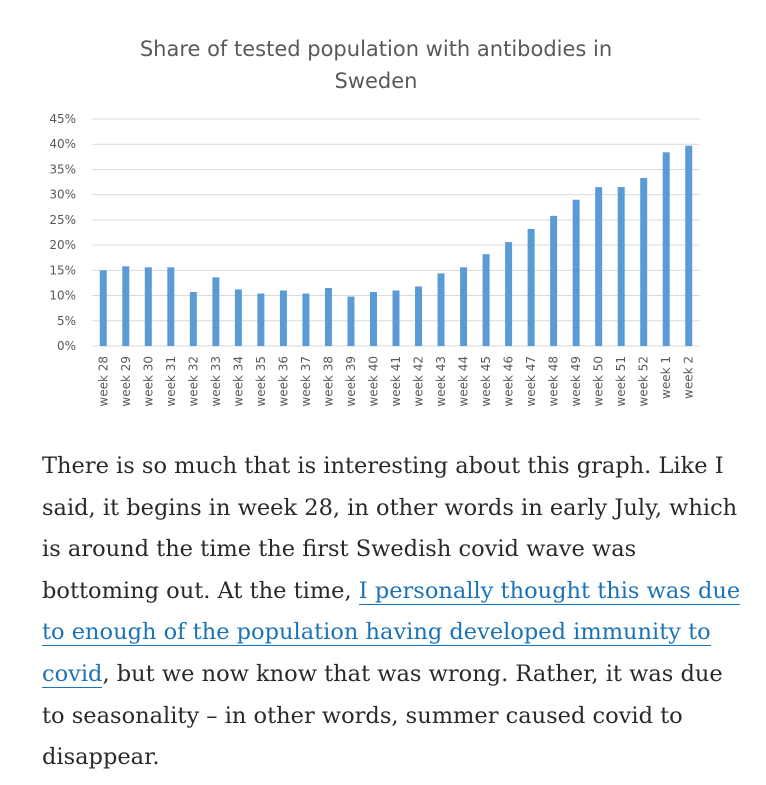 This screenshot has width=766, height=785. What do you see at coordinates (351, 381) in the screenshot?
I see `x-tick-label: week 39` at bounding box center [351, 381].